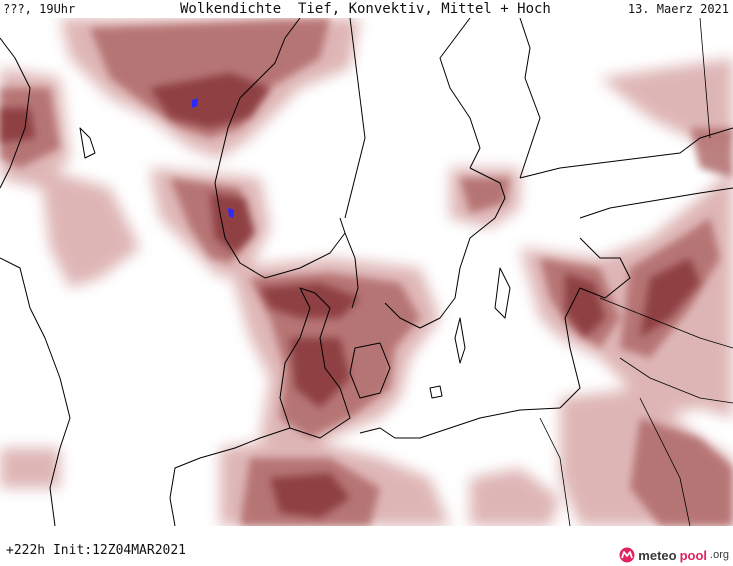 Image resolution: width=733 pixels, height=566 pixels. I want to click on coast-poland, so click(460, 423).